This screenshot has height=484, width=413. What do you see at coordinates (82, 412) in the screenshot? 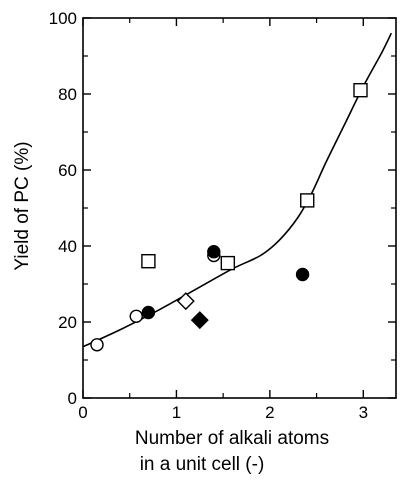
I see `x-tick-label: 0` at bounding box center [82, 412].